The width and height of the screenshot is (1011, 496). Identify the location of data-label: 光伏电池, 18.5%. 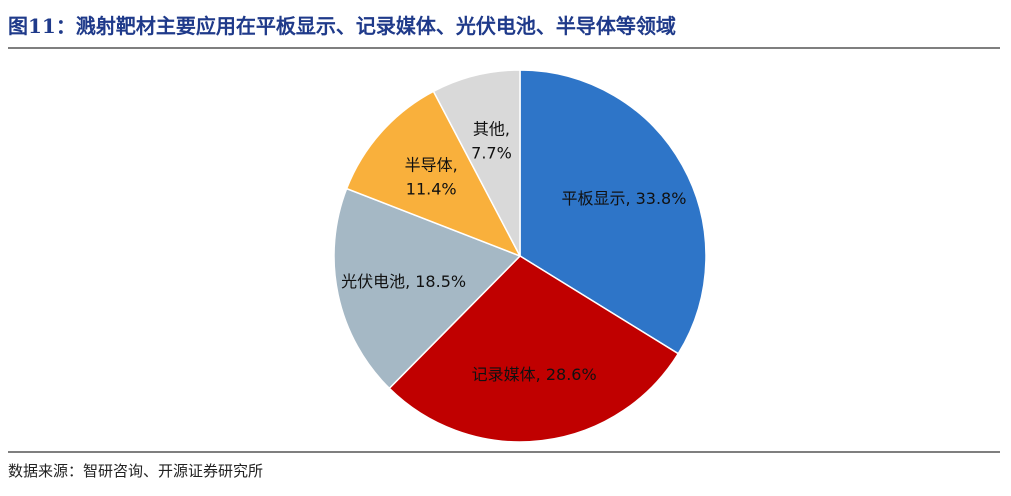
(403, 281).